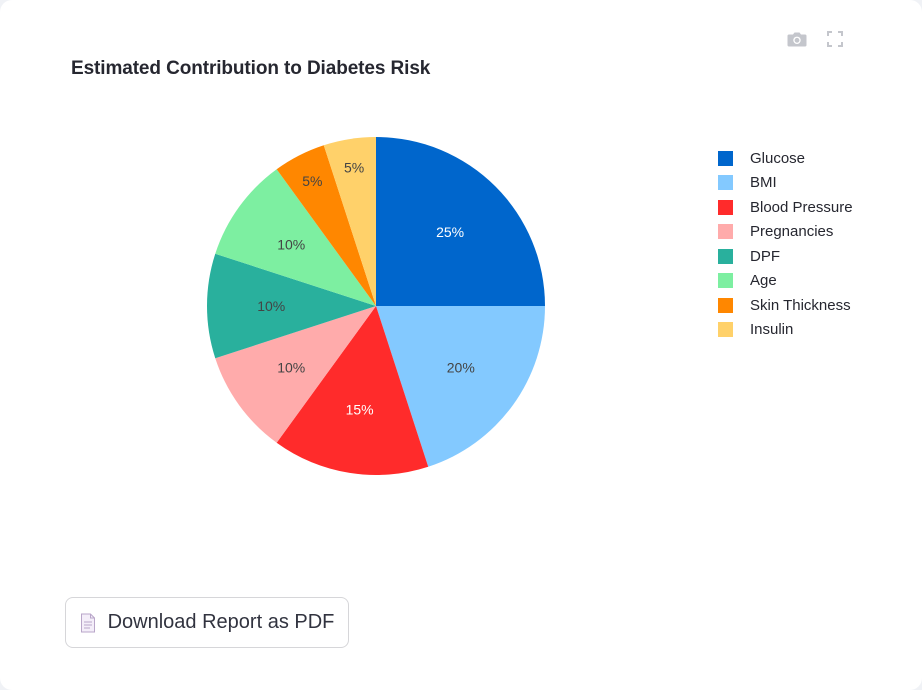 The height and width of the screenshot is (690, 922). I want to click on pie-slice-skin-thickness, so click(326, 225).